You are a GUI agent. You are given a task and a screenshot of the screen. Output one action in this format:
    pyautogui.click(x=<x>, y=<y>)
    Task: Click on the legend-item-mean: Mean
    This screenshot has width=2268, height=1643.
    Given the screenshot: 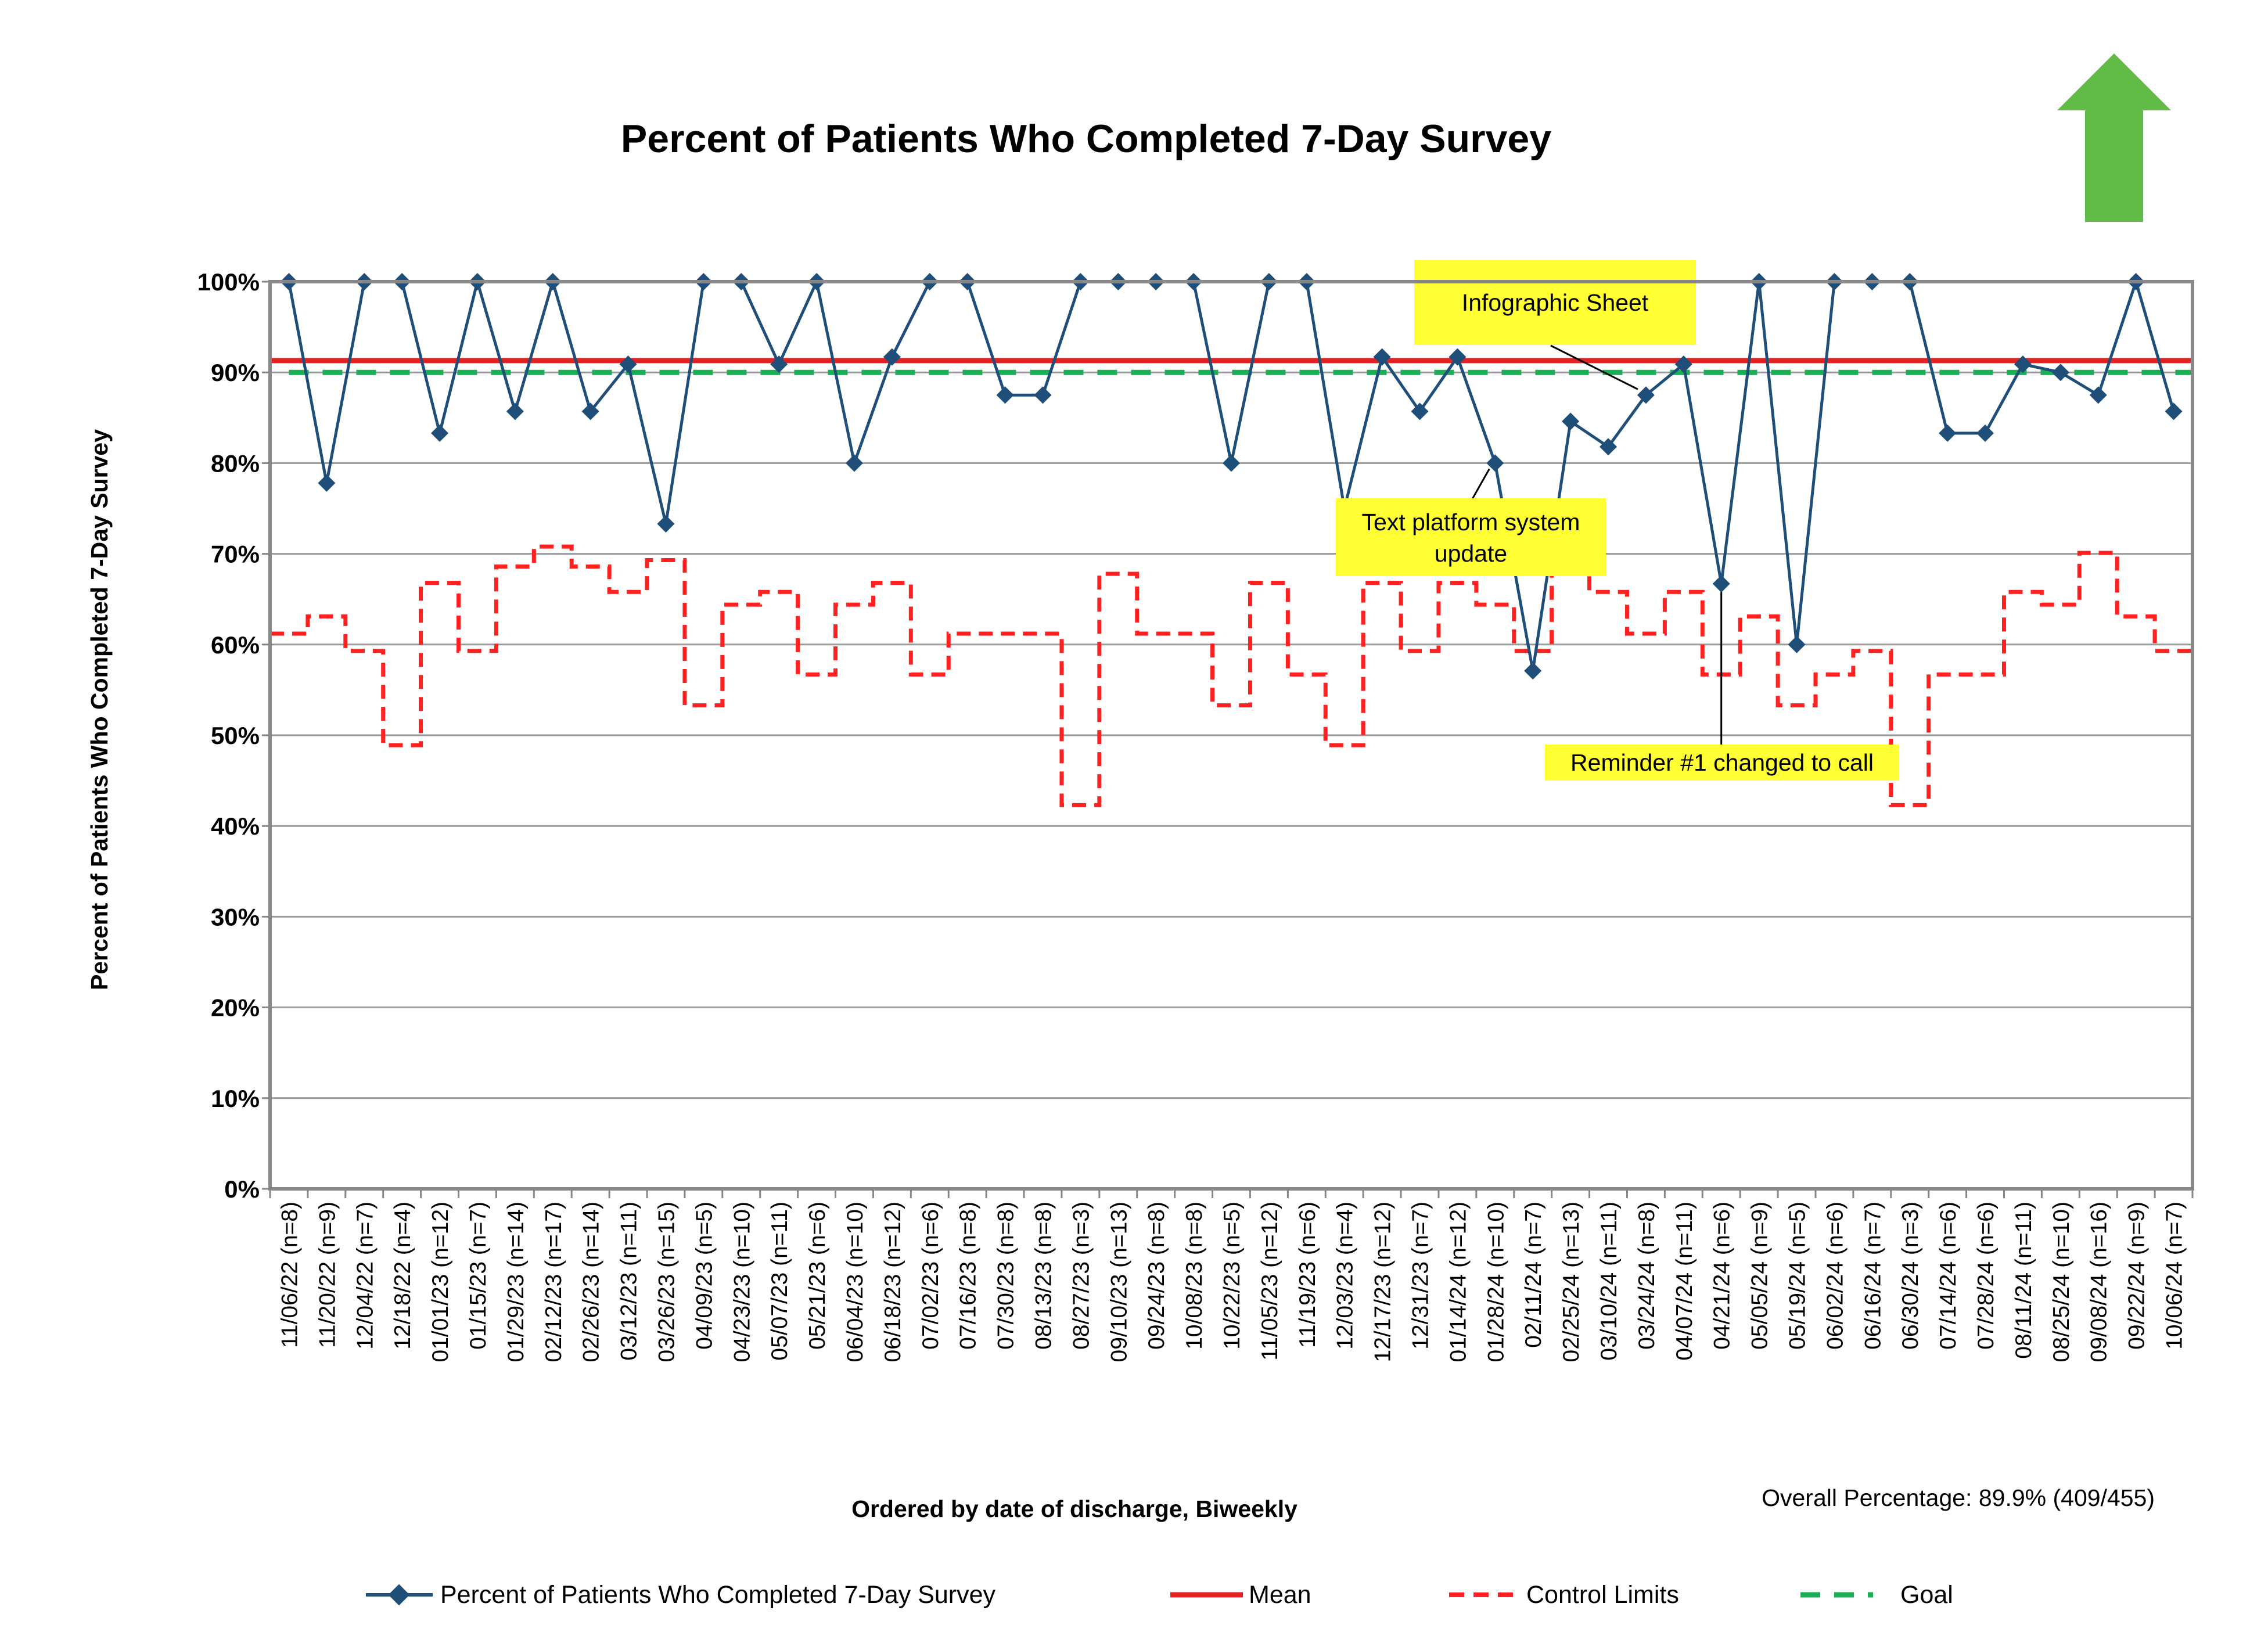 What is the action you would take?
    pyautogui.click(x=1240, y=1595)
    